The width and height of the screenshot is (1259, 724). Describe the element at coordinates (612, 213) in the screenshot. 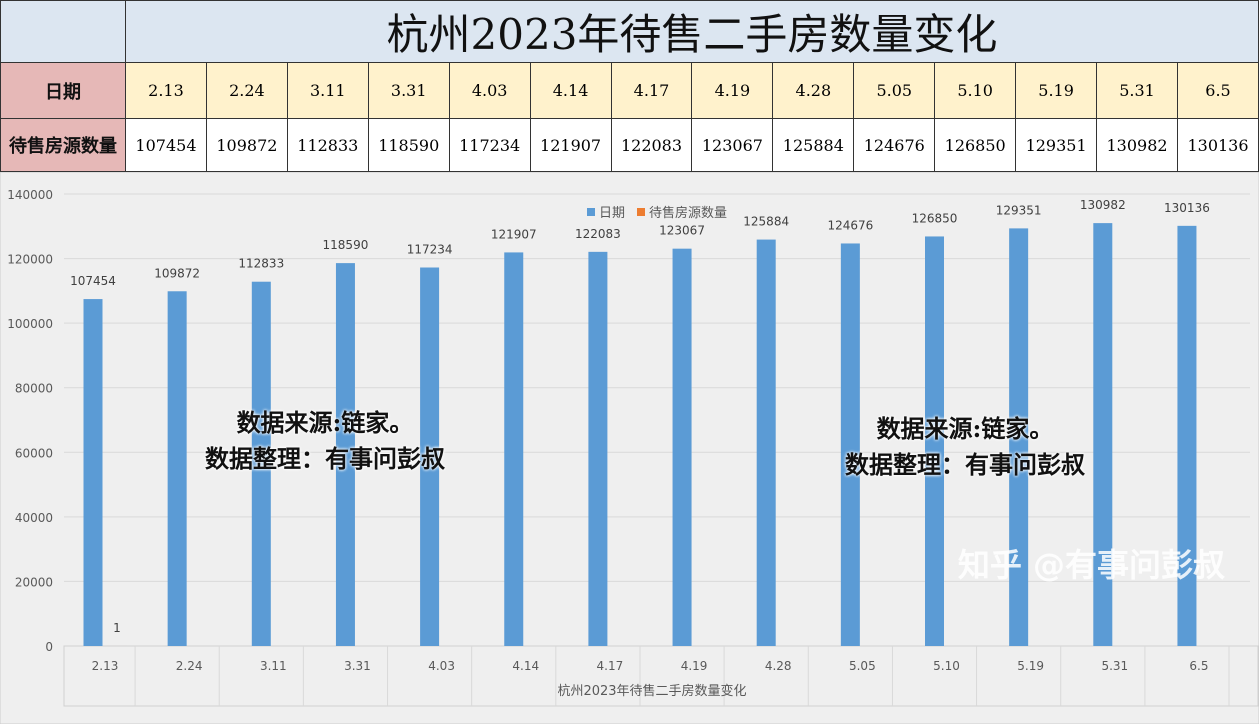

I see `legend-label: 日期` at that location.